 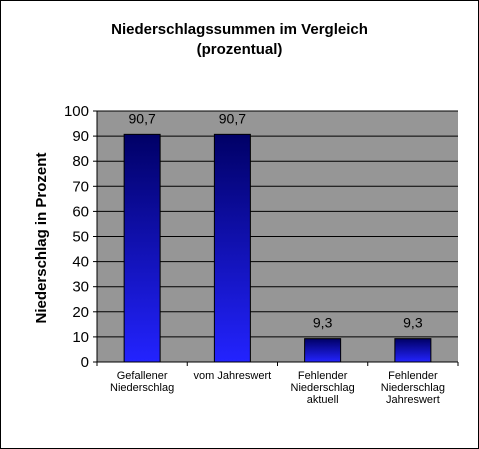 What do you see at coordinates (80, 337) in the screenshot?
I see `y-tick-label: 10` at bounding box center [80, 337].